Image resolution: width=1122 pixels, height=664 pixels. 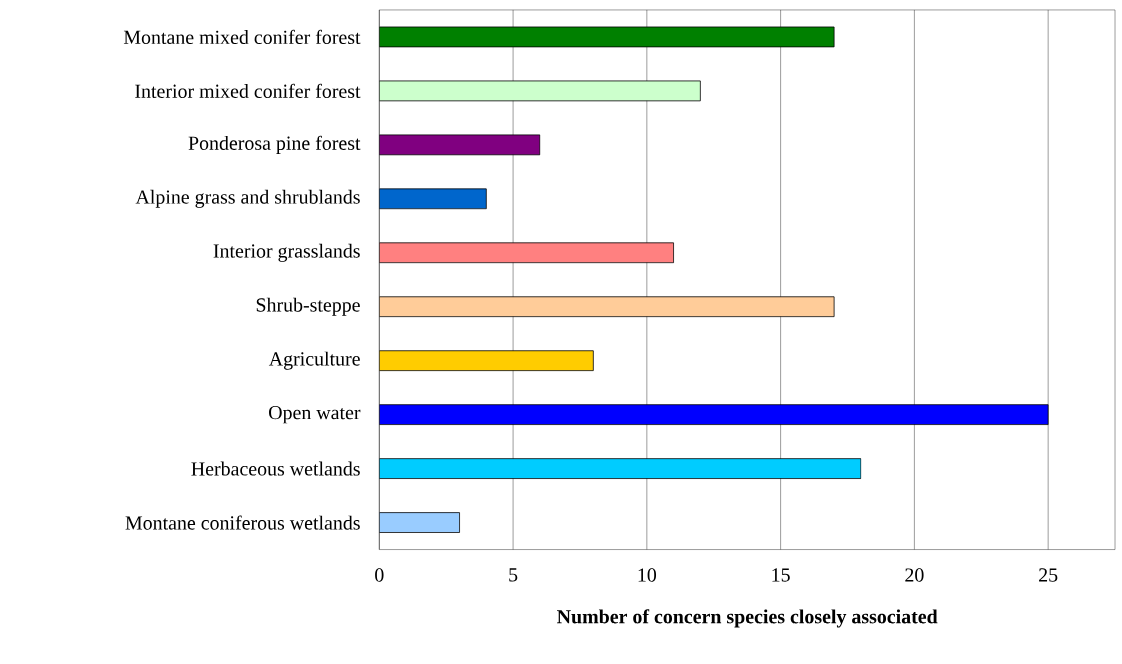 I want to click on y-tick-label: Ponderosa pine forest, so click(x=274, y=144).